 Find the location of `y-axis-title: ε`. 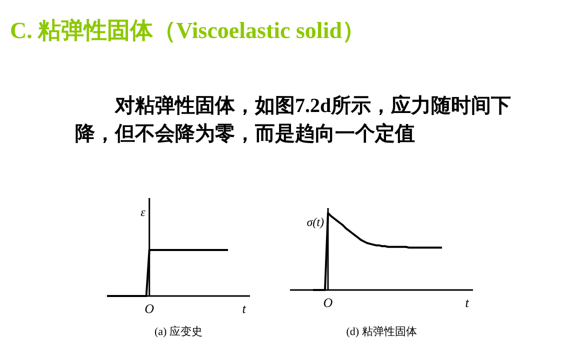

y-axis-title: ε is located at coordinates (143, 212).